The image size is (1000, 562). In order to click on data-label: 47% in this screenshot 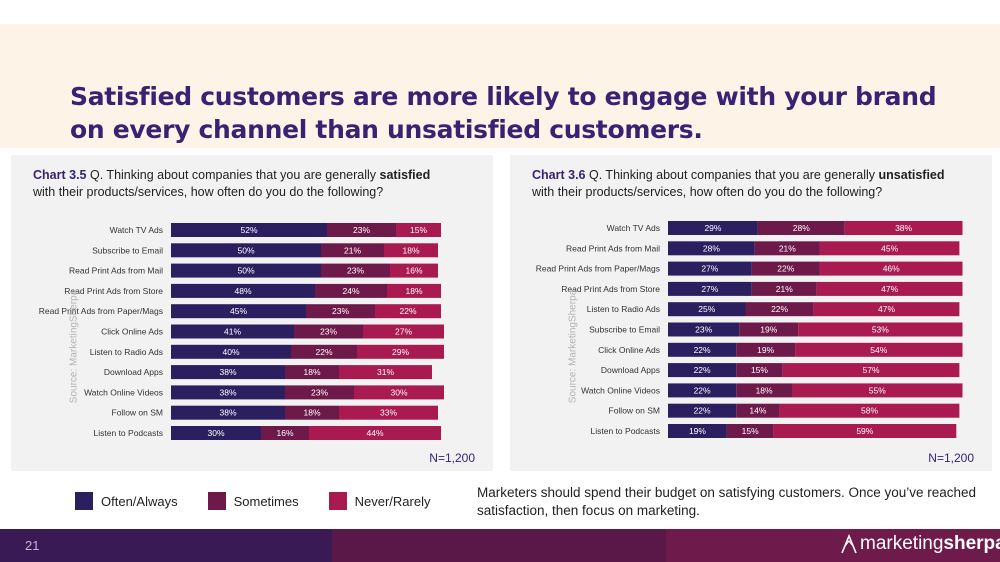, I will do `click(889, 289)`.